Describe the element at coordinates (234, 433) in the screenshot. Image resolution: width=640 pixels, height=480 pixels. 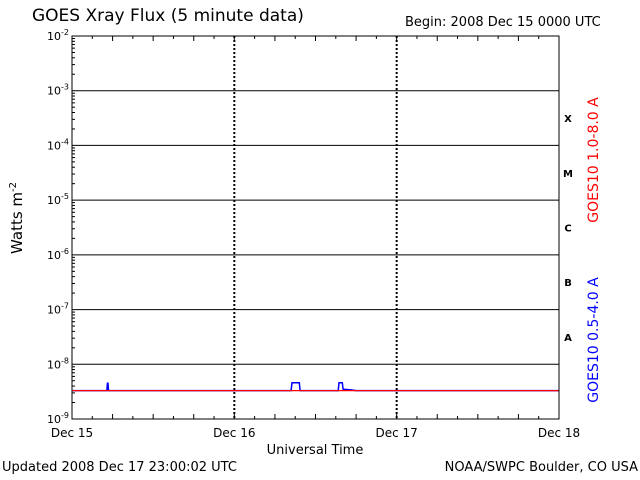
I see `x-tick-label: Dec 16` at that location.